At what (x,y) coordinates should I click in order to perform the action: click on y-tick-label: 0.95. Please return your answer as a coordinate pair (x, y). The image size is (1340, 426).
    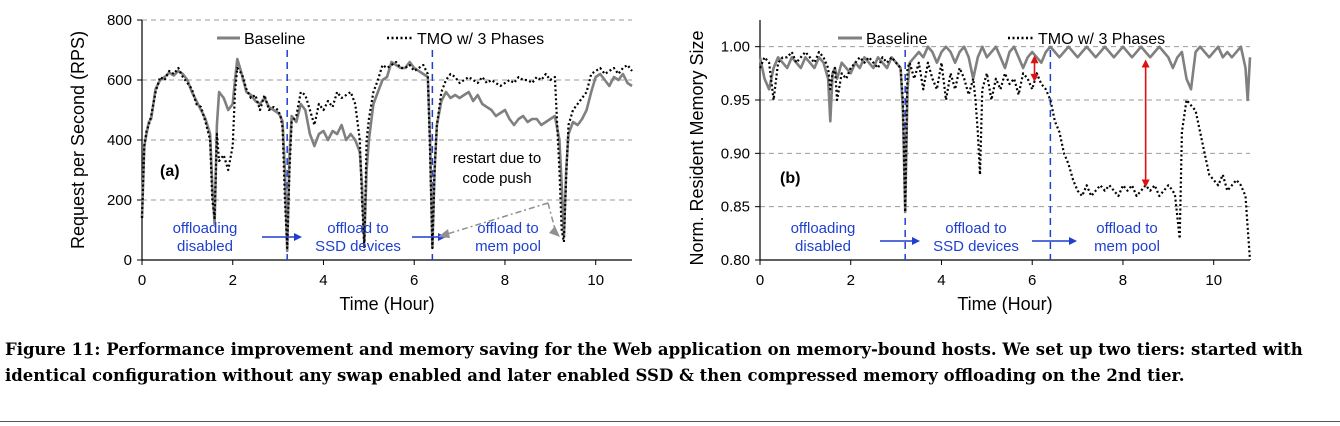
    Looking at the image, I should click on (735, 100).